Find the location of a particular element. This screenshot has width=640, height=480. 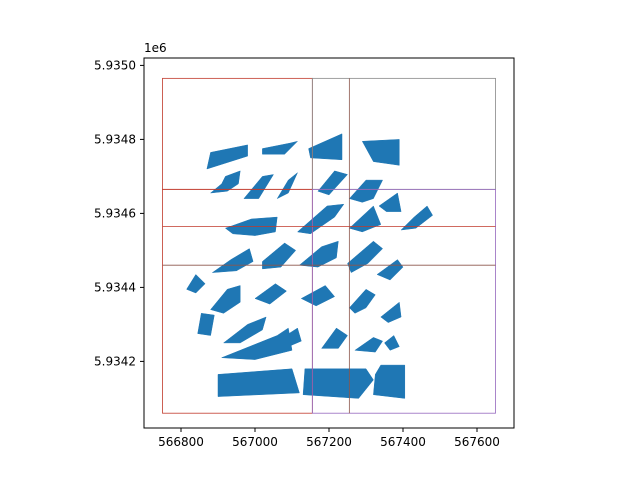

x-tick-label: 567400 is located at coordinates (403, 442).